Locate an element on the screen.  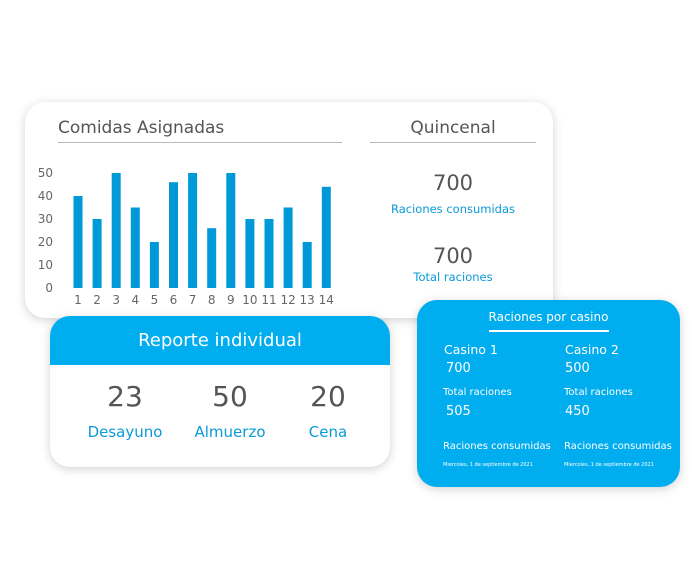
x-tick-label: 7 is located at coordinates (193, 300).